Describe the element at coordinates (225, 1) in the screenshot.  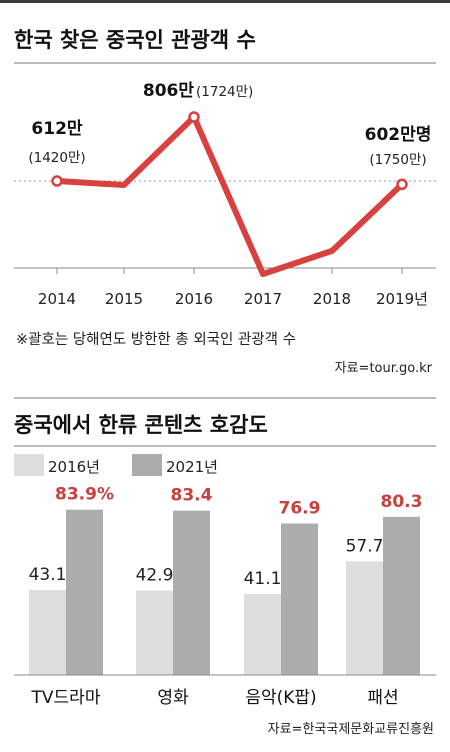
I see `top-rule` at that location.